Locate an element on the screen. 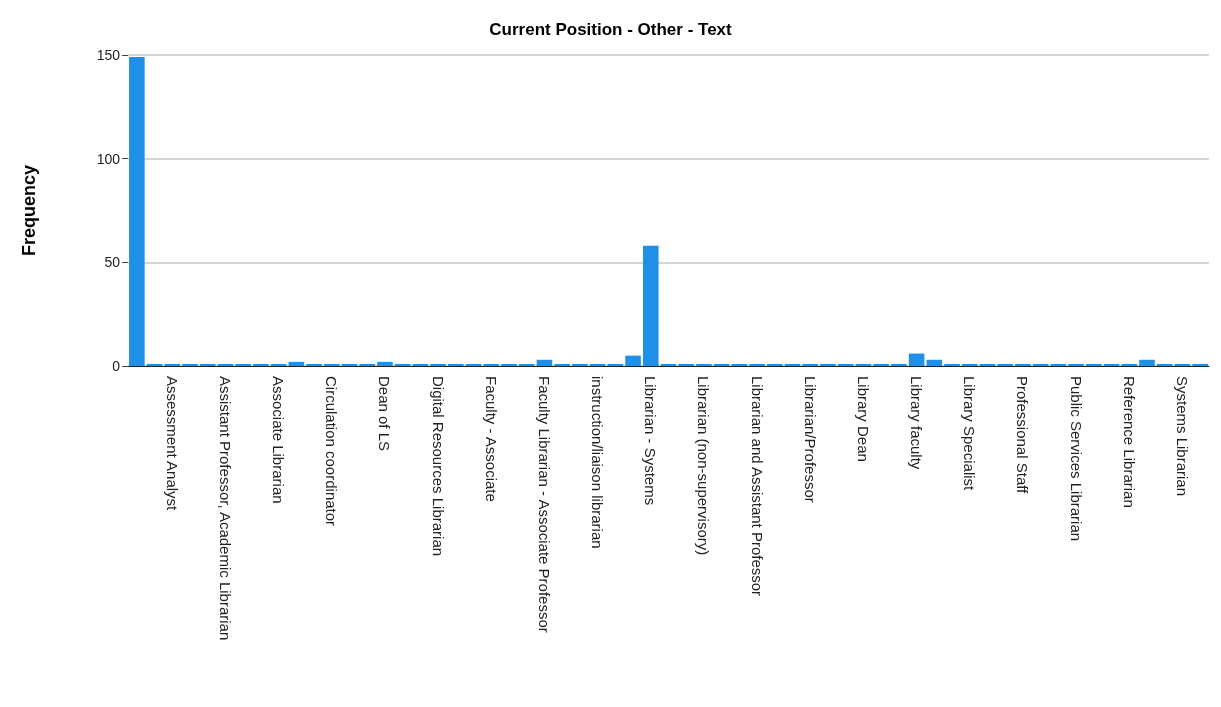 The image size is (1221, 707). x-tick-label: Librarian (non-supervisory) is located at coordinates (704, 466).